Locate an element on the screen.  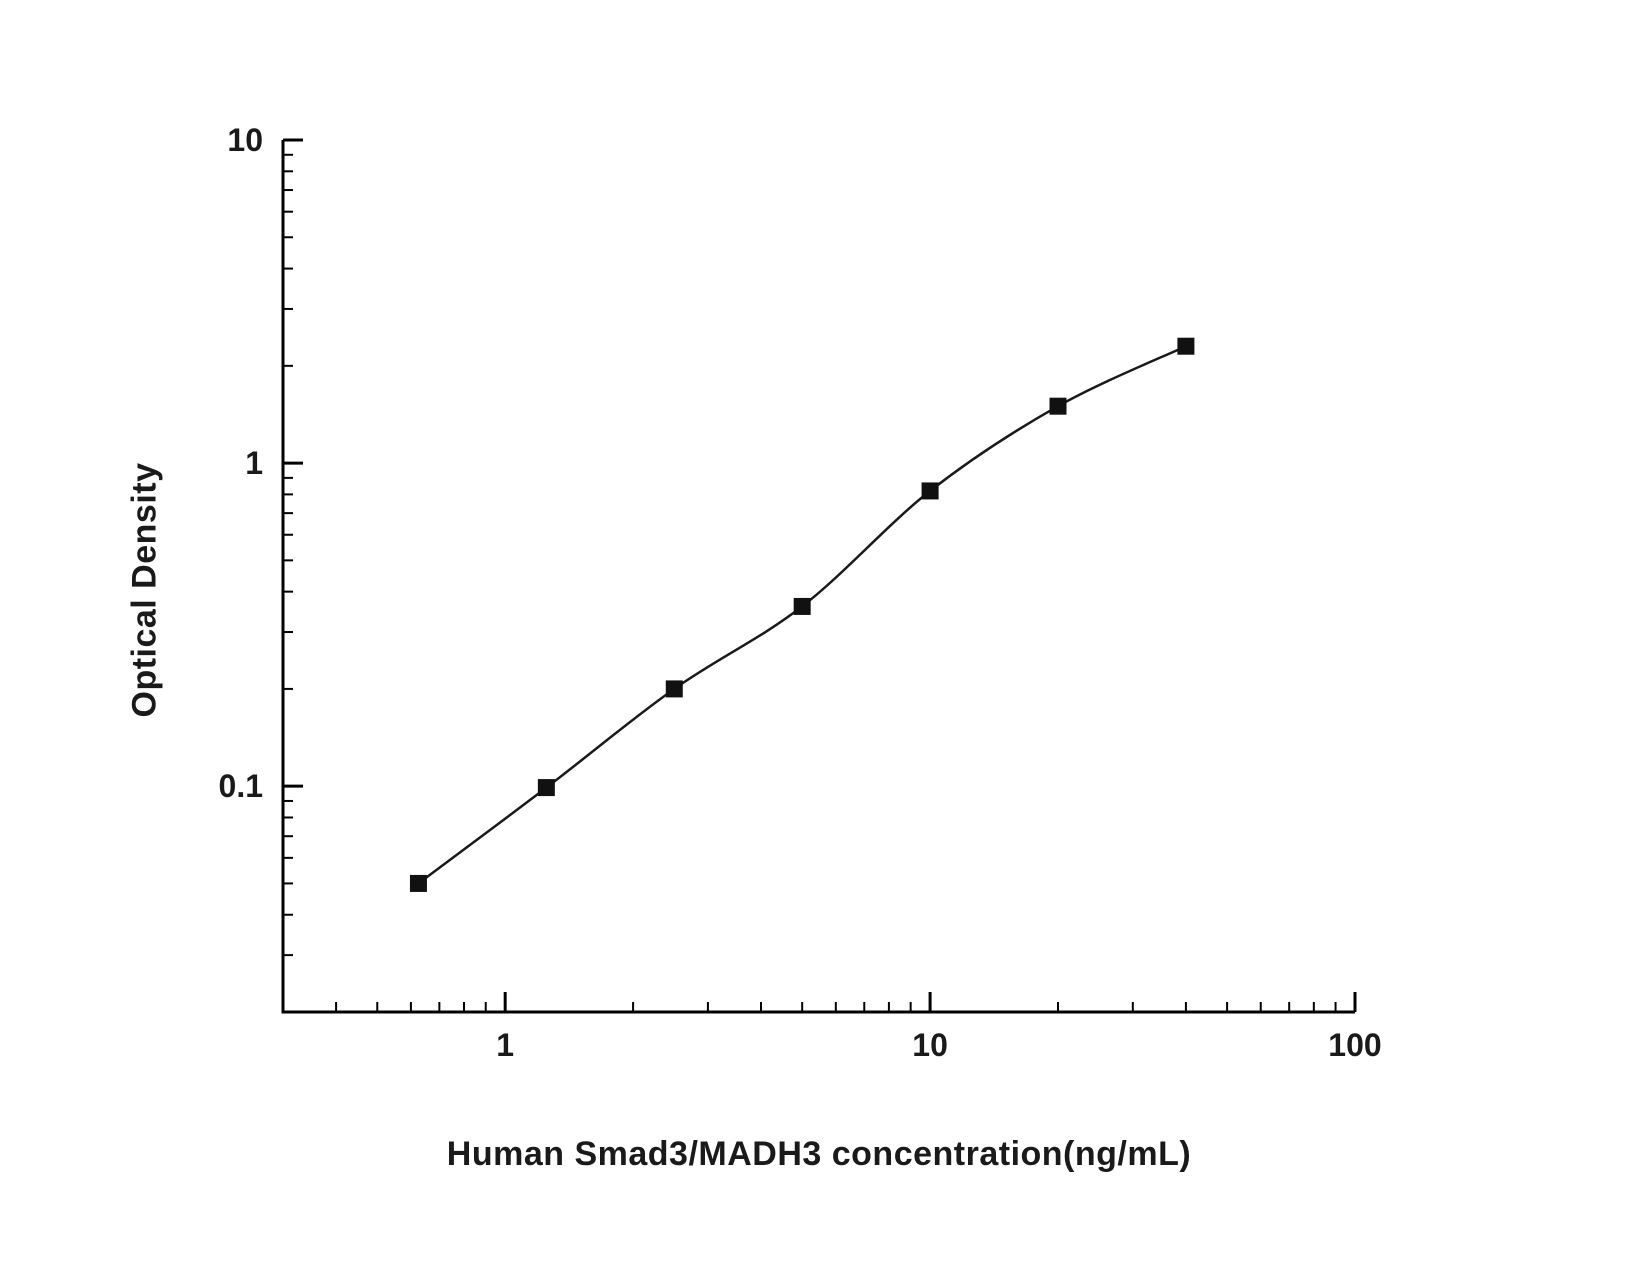
x-axis-title: Human Smad3/MADH3 concentration(ng/mL) is located at coordinates (819, 1154).